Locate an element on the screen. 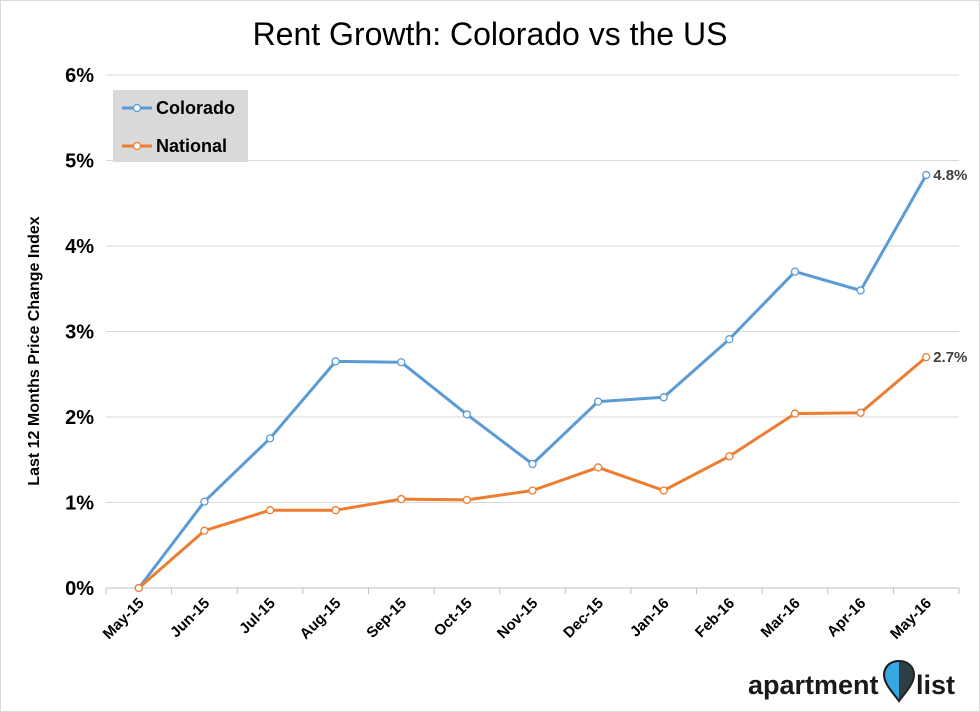  x-tick-label: Apr-16 is located at coordinates (847, 618).